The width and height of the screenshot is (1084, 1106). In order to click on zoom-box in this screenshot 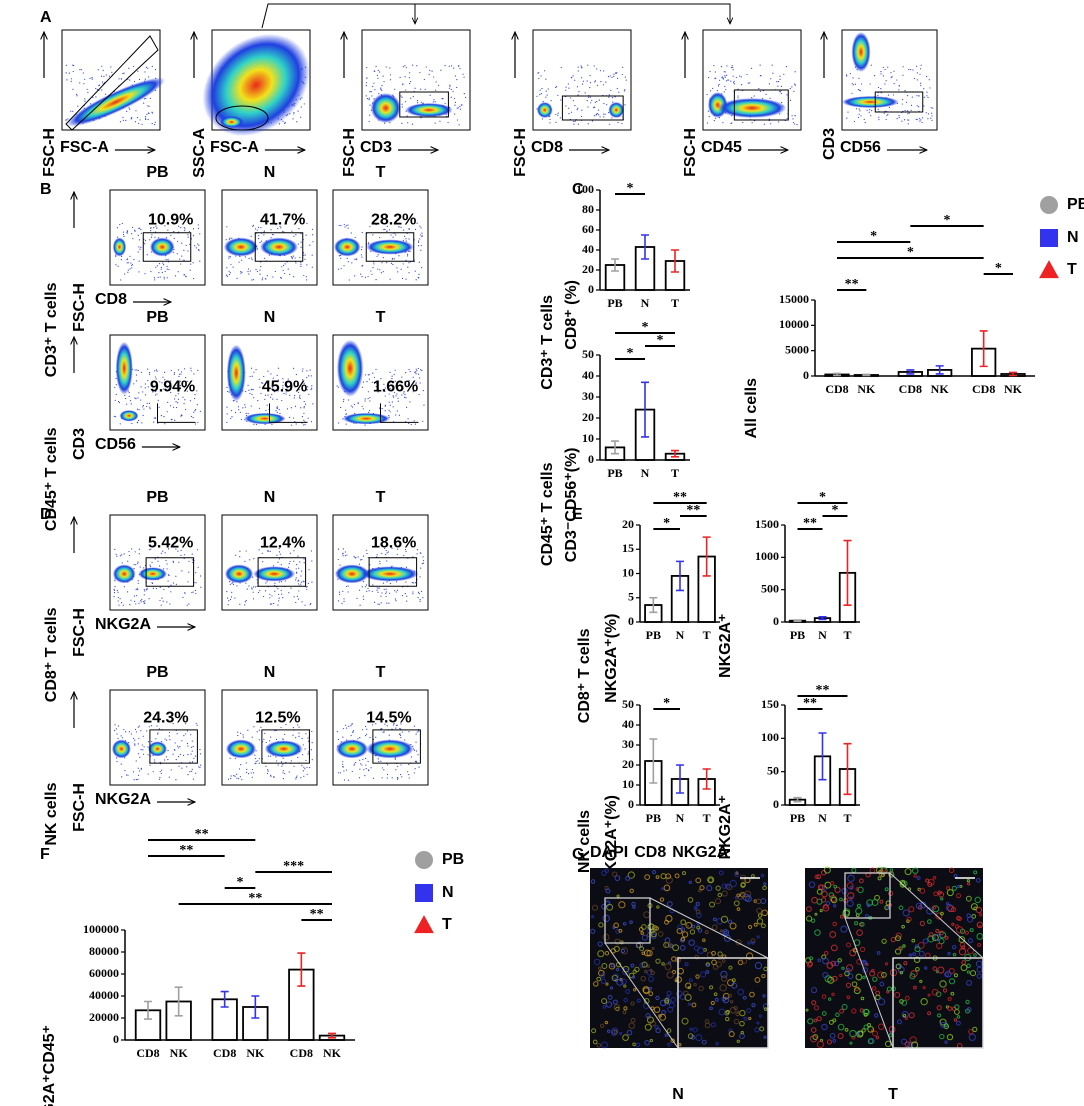, I will do `click(867, 895)`.